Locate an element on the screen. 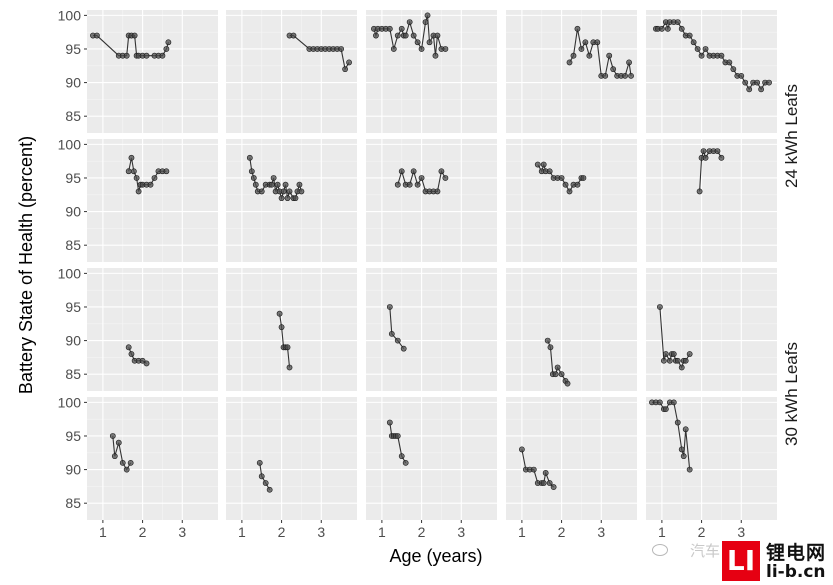  watermark-brand-name: 锂电网 is located at coordinates (796, 553).